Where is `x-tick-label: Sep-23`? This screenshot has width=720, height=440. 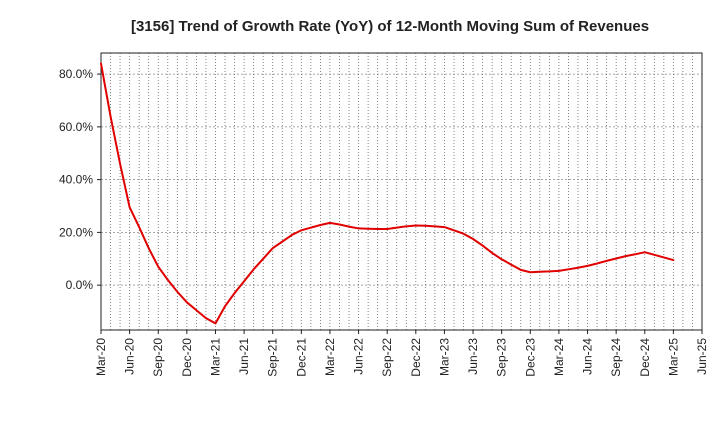 x-tick-label: Sep-23 is located at coordinates (502, 357).